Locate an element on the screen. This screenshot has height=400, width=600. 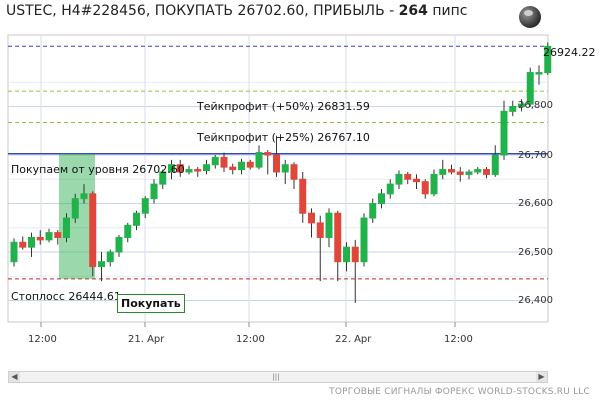
y-tick-label: 26,500 is located at coordinates (535, 252).